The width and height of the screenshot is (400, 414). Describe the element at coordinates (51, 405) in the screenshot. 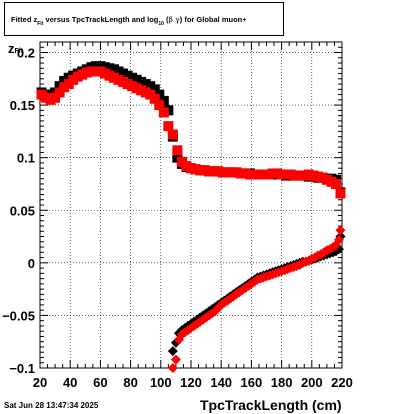

I see `timestamp-footer: Sat Jun 28 13:47:34 2025` at that location.